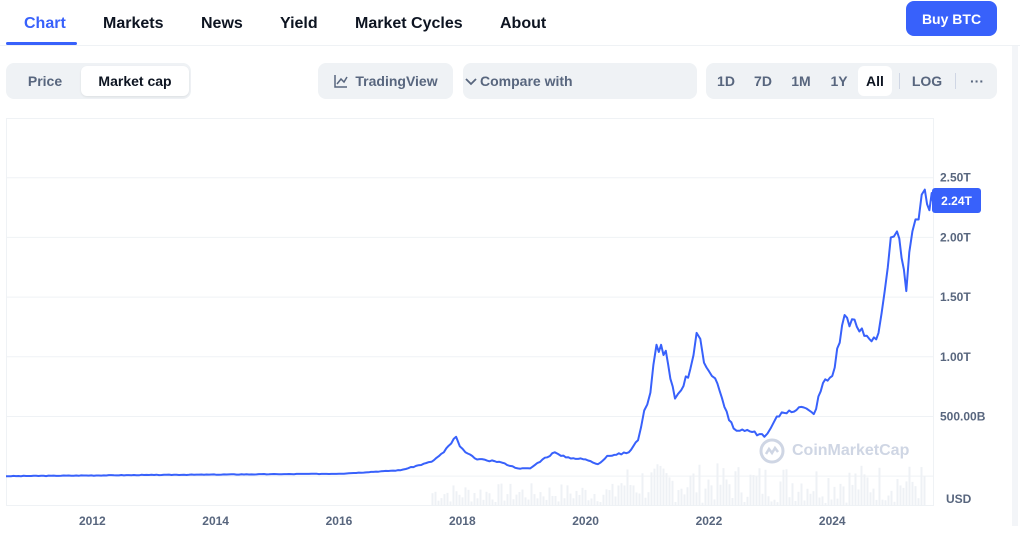 This screenshot has width=1020, height=533. I want to click on range-1m: 1M, so click(801, 81).